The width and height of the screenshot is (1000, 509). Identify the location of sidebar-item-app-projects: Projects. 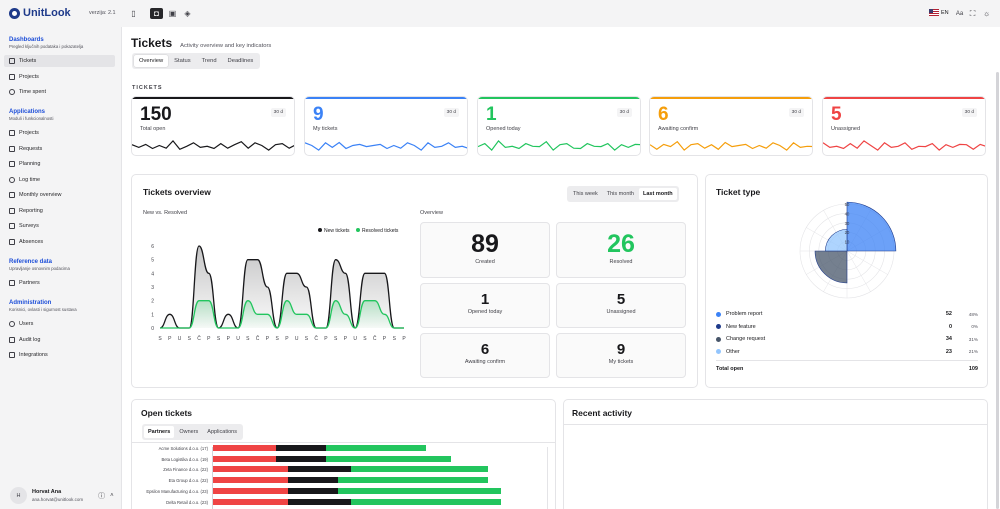
(59, 133).